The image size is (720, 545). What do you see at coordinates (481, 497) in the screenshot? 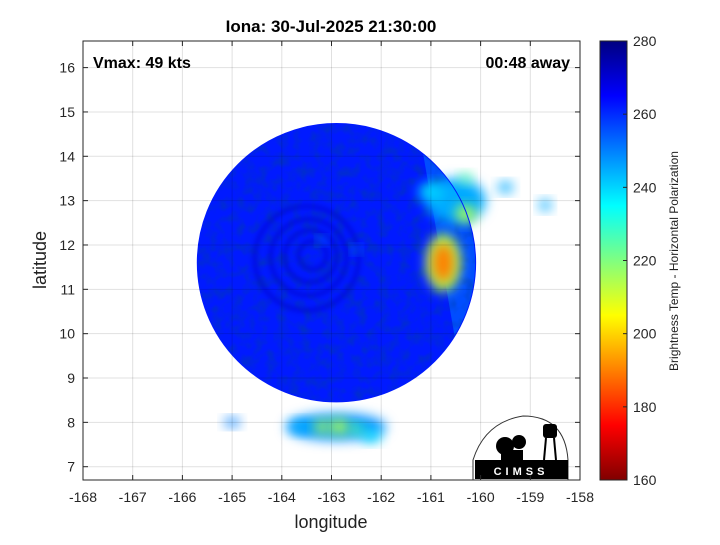
I see `x-tick-label: -160` at bounding box center [481, 497].